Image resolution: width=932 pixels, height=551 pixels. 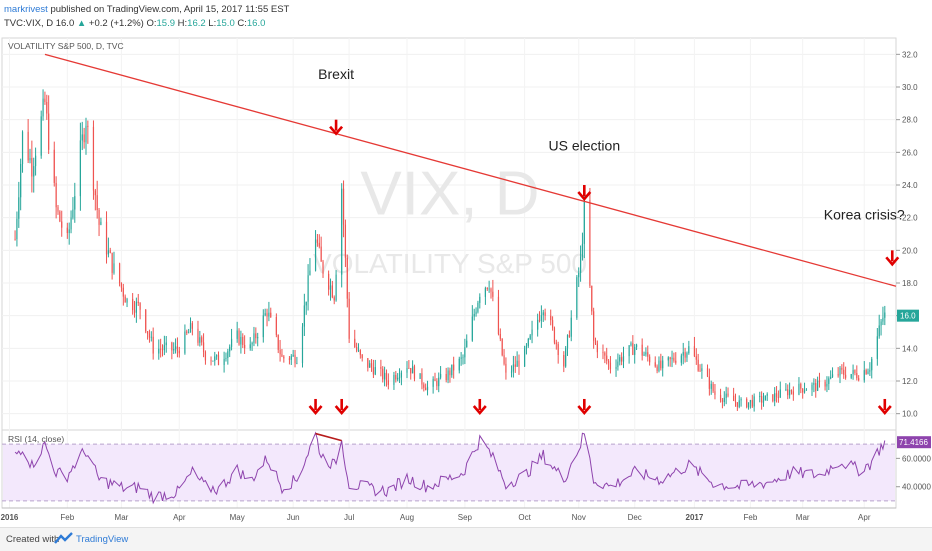 I want to click on price-tick-label: 26.0, so click(x=910, y=152).